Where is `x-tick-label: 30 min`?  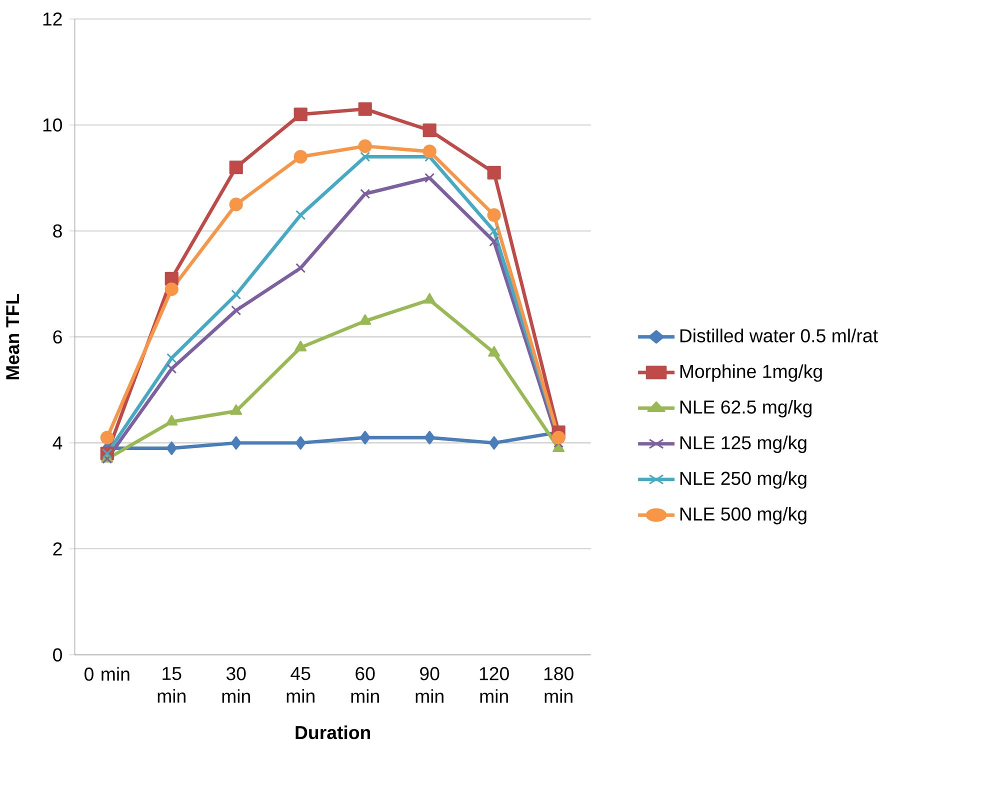
x-tick-label: 30 min is located at coordinates (236, 685).